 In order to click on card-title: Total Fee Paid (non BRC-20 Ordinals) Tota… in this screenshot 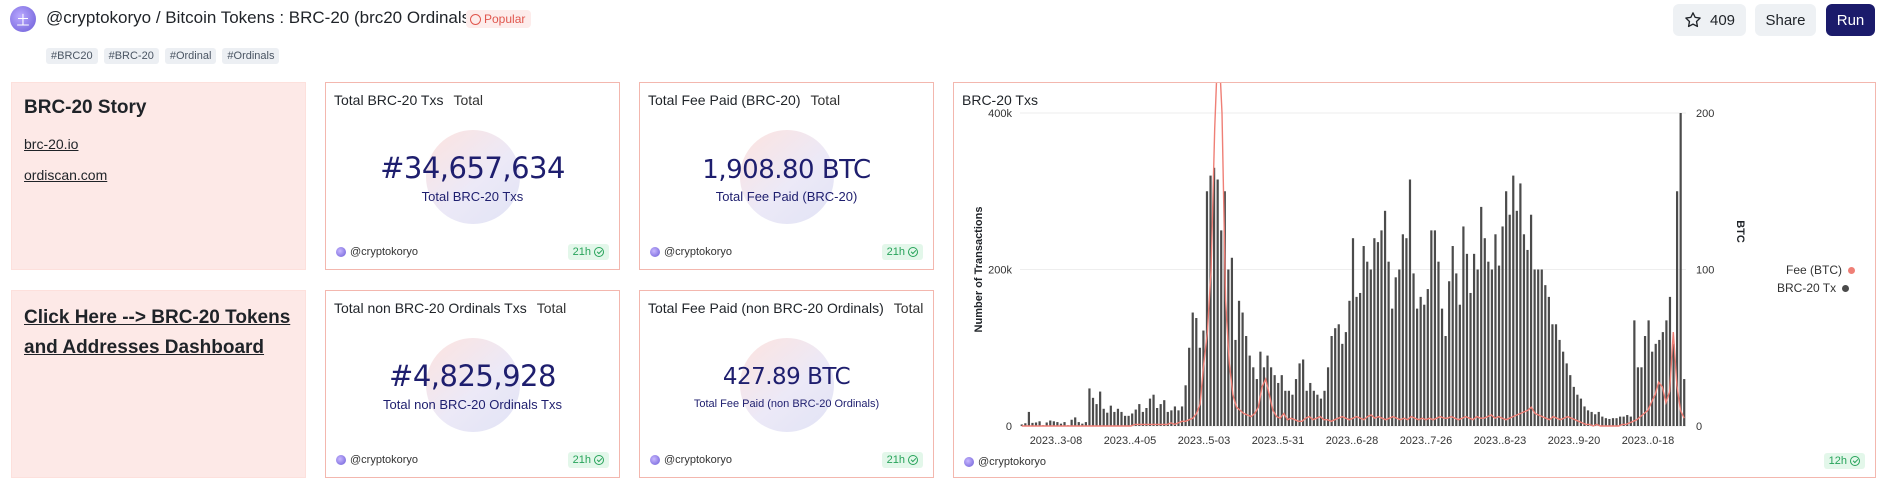, I will do `click(785, 308)`.